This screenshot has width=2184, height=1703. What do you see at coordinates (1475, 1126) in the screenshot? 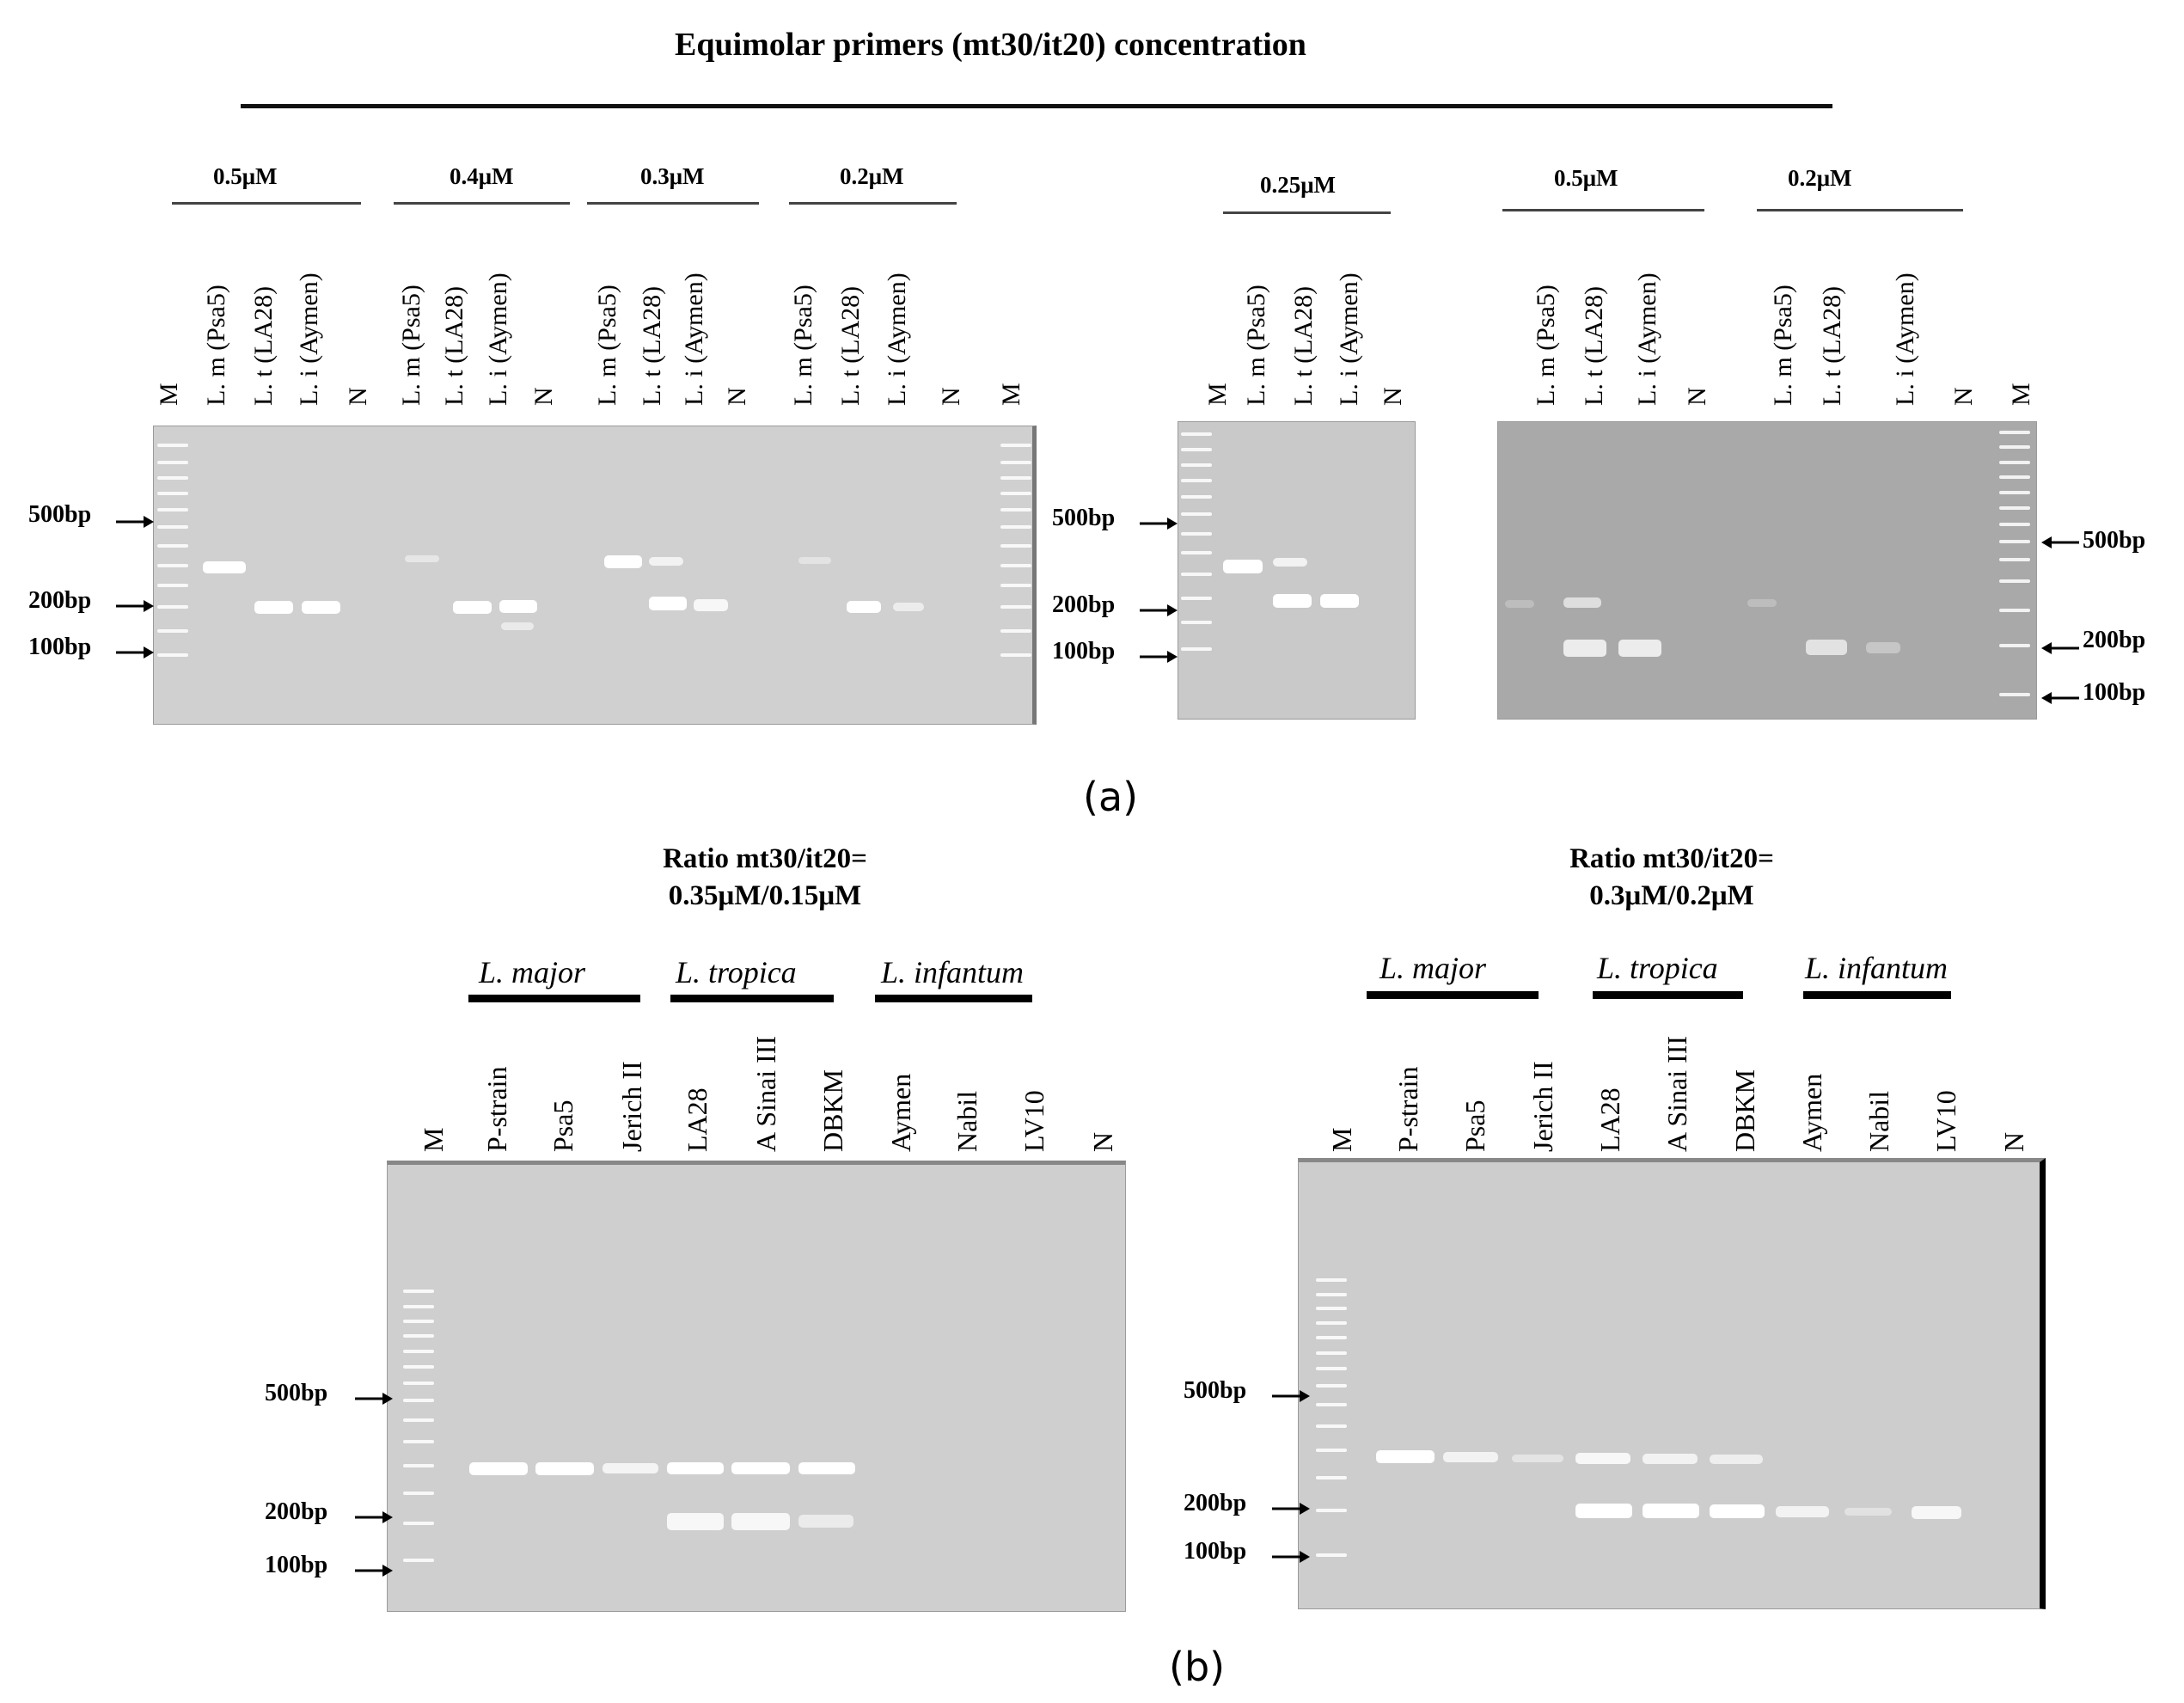
I see `lane-label: Psa5` at bounding box center [1475, 1126].